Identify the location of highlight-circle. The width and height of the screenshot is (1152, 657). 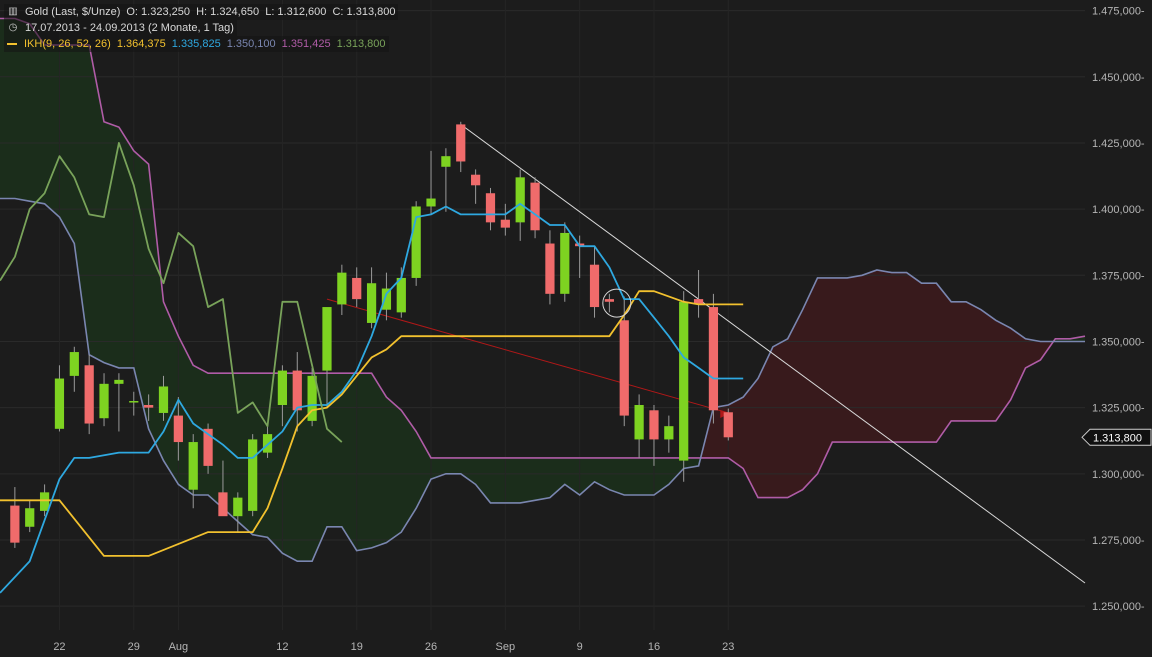
(617, 303).